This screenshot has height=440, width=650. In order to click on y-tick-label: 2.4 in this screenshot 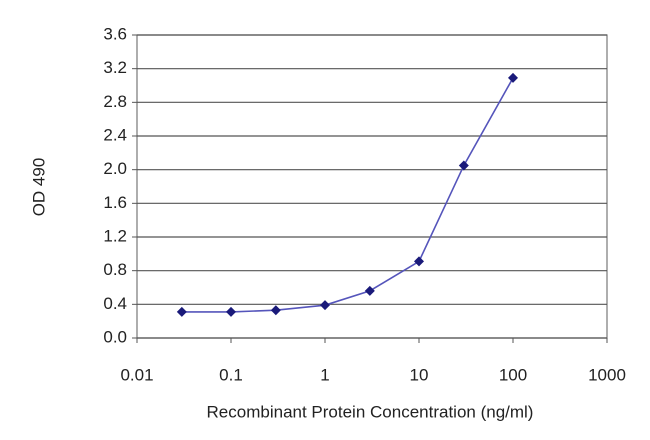, I will do `click(115, 134)`.